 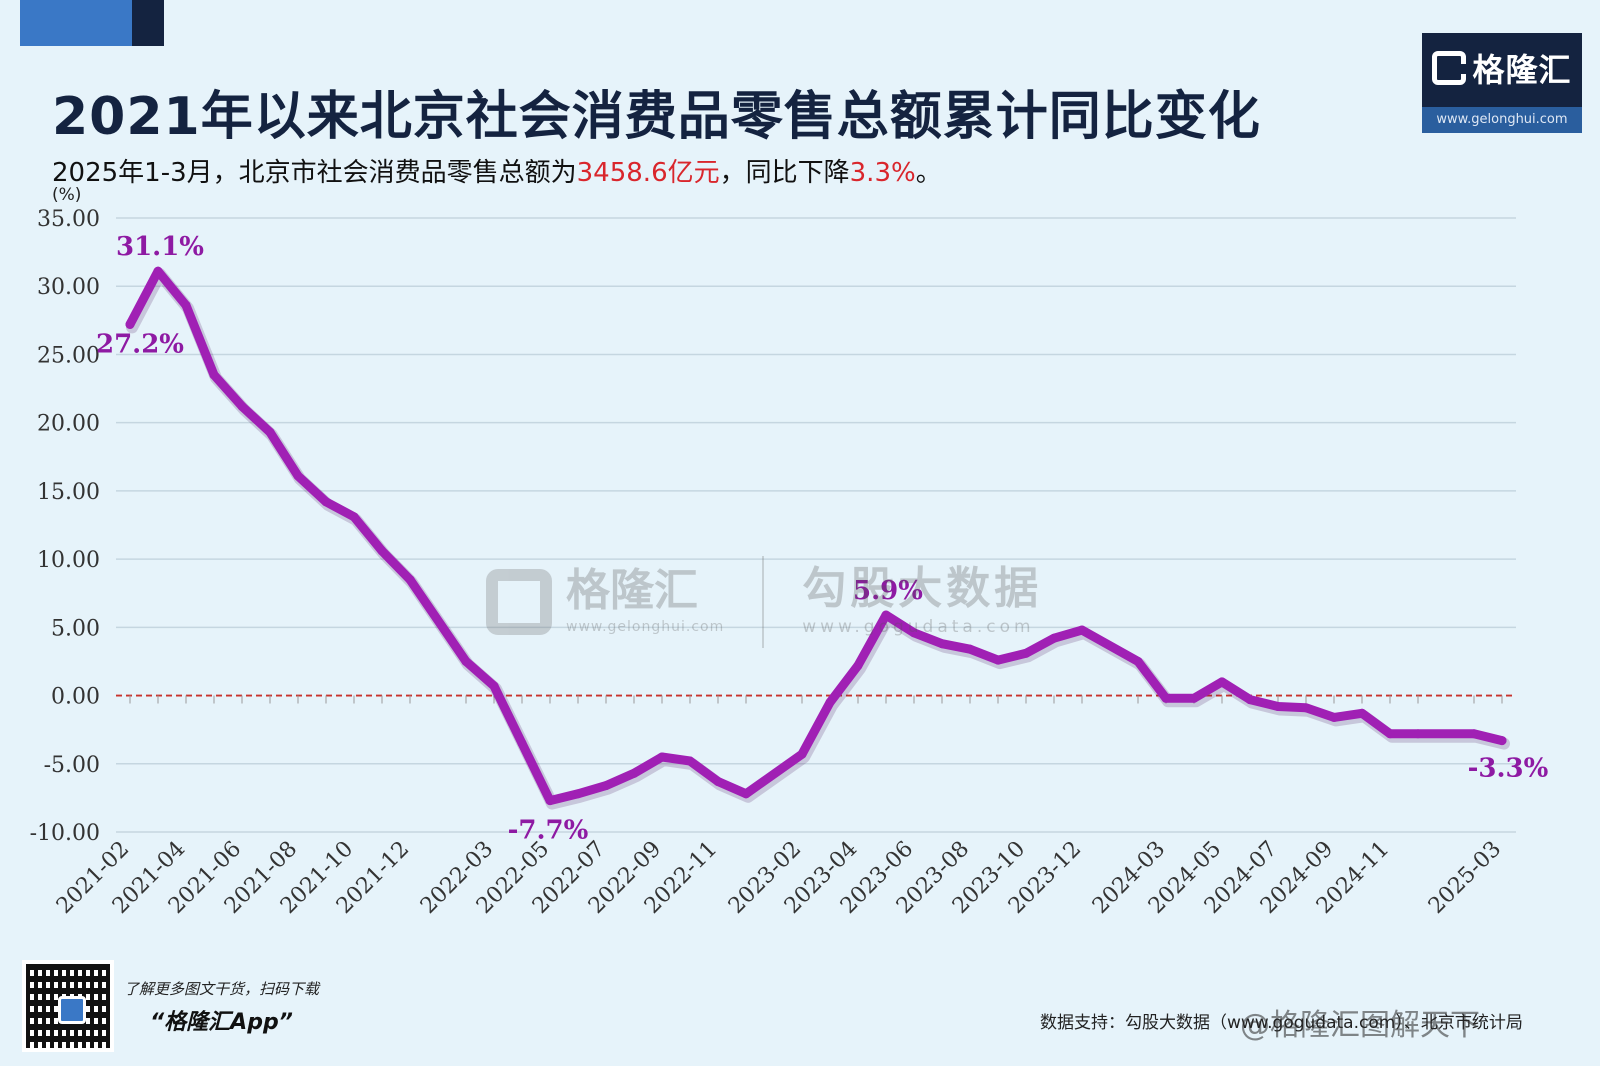 I want to click on logo-url: www.gelonghui.com, so click(x=1502, y=120).